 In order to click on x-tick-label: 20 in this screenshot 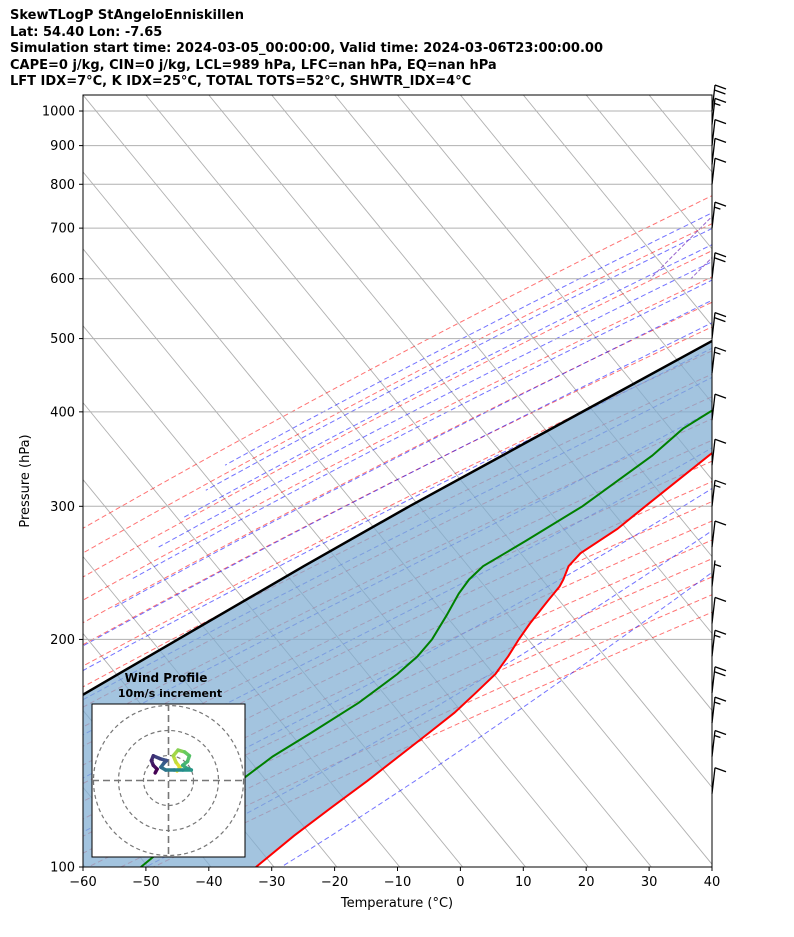, I will do `click(586, 882)`.